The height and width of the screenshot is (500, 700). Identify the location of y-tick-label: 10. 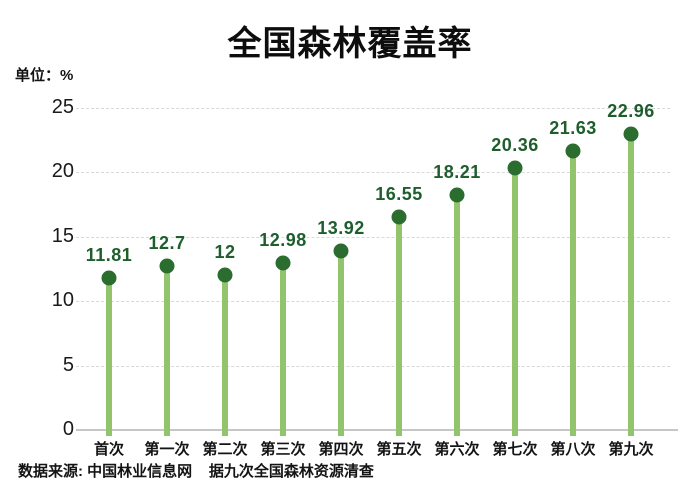
(62, 300).